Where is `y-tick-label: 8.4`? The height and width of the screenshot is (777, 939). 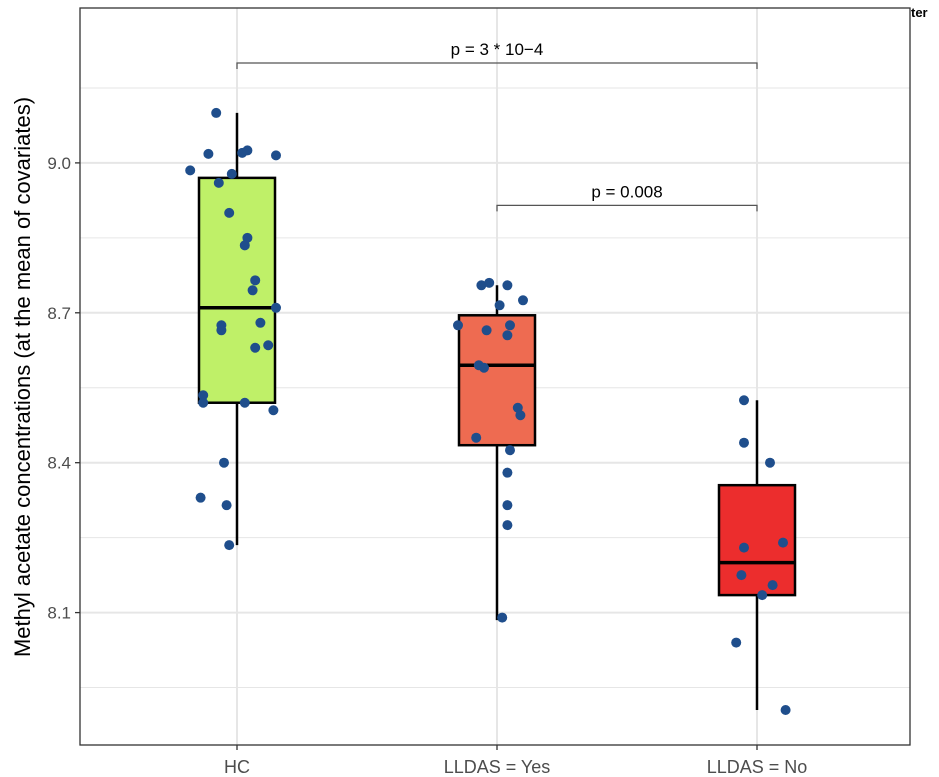
y-tick-label: 8.4 is located at coordinates (59, 463).